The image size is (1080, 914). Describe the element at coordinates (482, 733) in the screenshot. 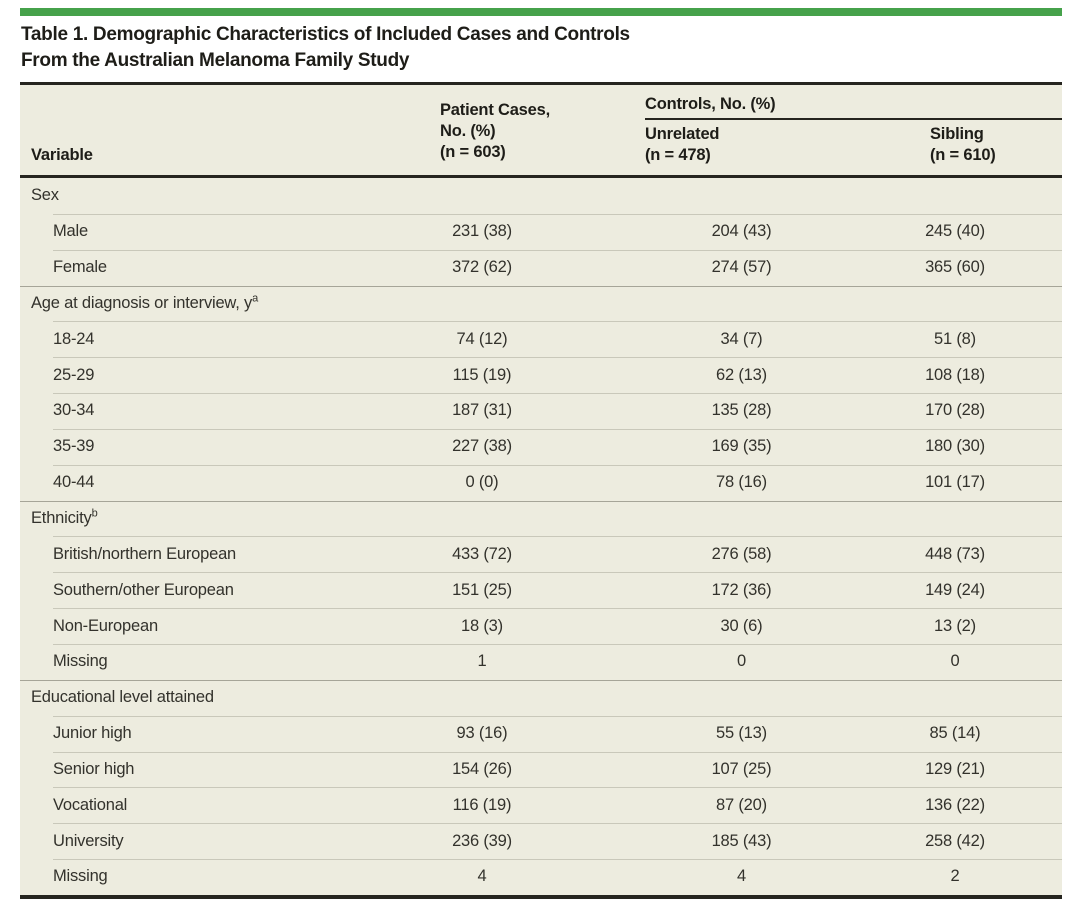

I see `patient-cases-value: 93 (16)` at that location.